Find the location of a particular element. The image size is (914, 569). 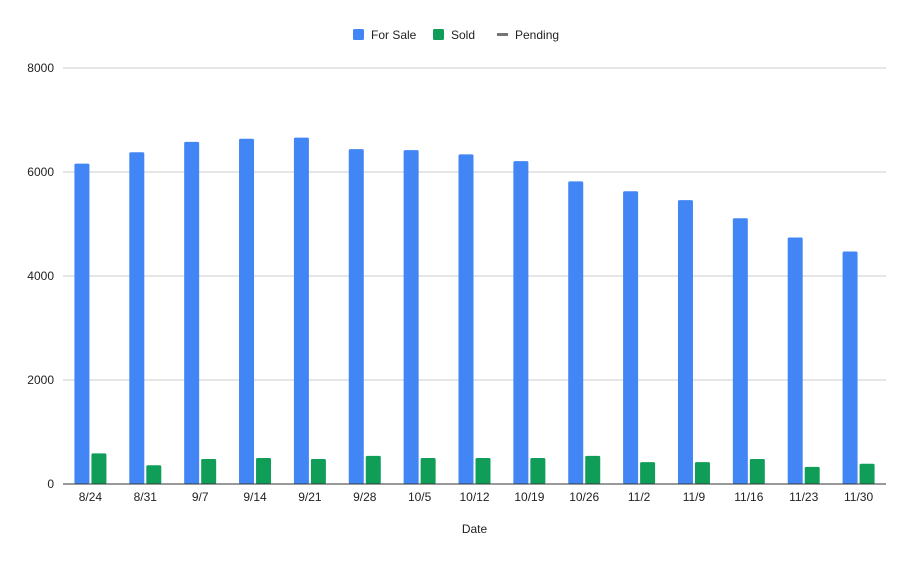

y-tick-label: 4000 is located at coordinates (40, 276).